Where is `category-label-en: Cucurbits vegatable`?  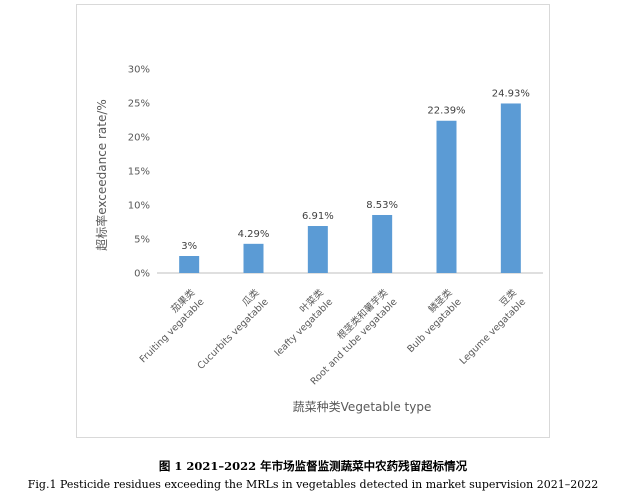 category-label-en: Cucurbits vegatable is located at coordinates (232, 333).